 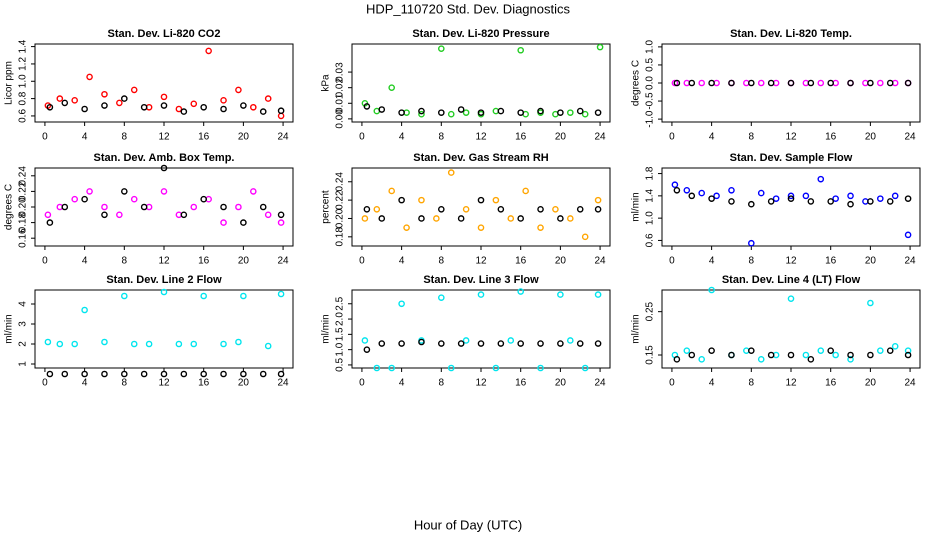 What do you see at coordinates (636, 206) in the screenshot?
I see `y-axis-label: ml/min` at bounding box center [636, 206].